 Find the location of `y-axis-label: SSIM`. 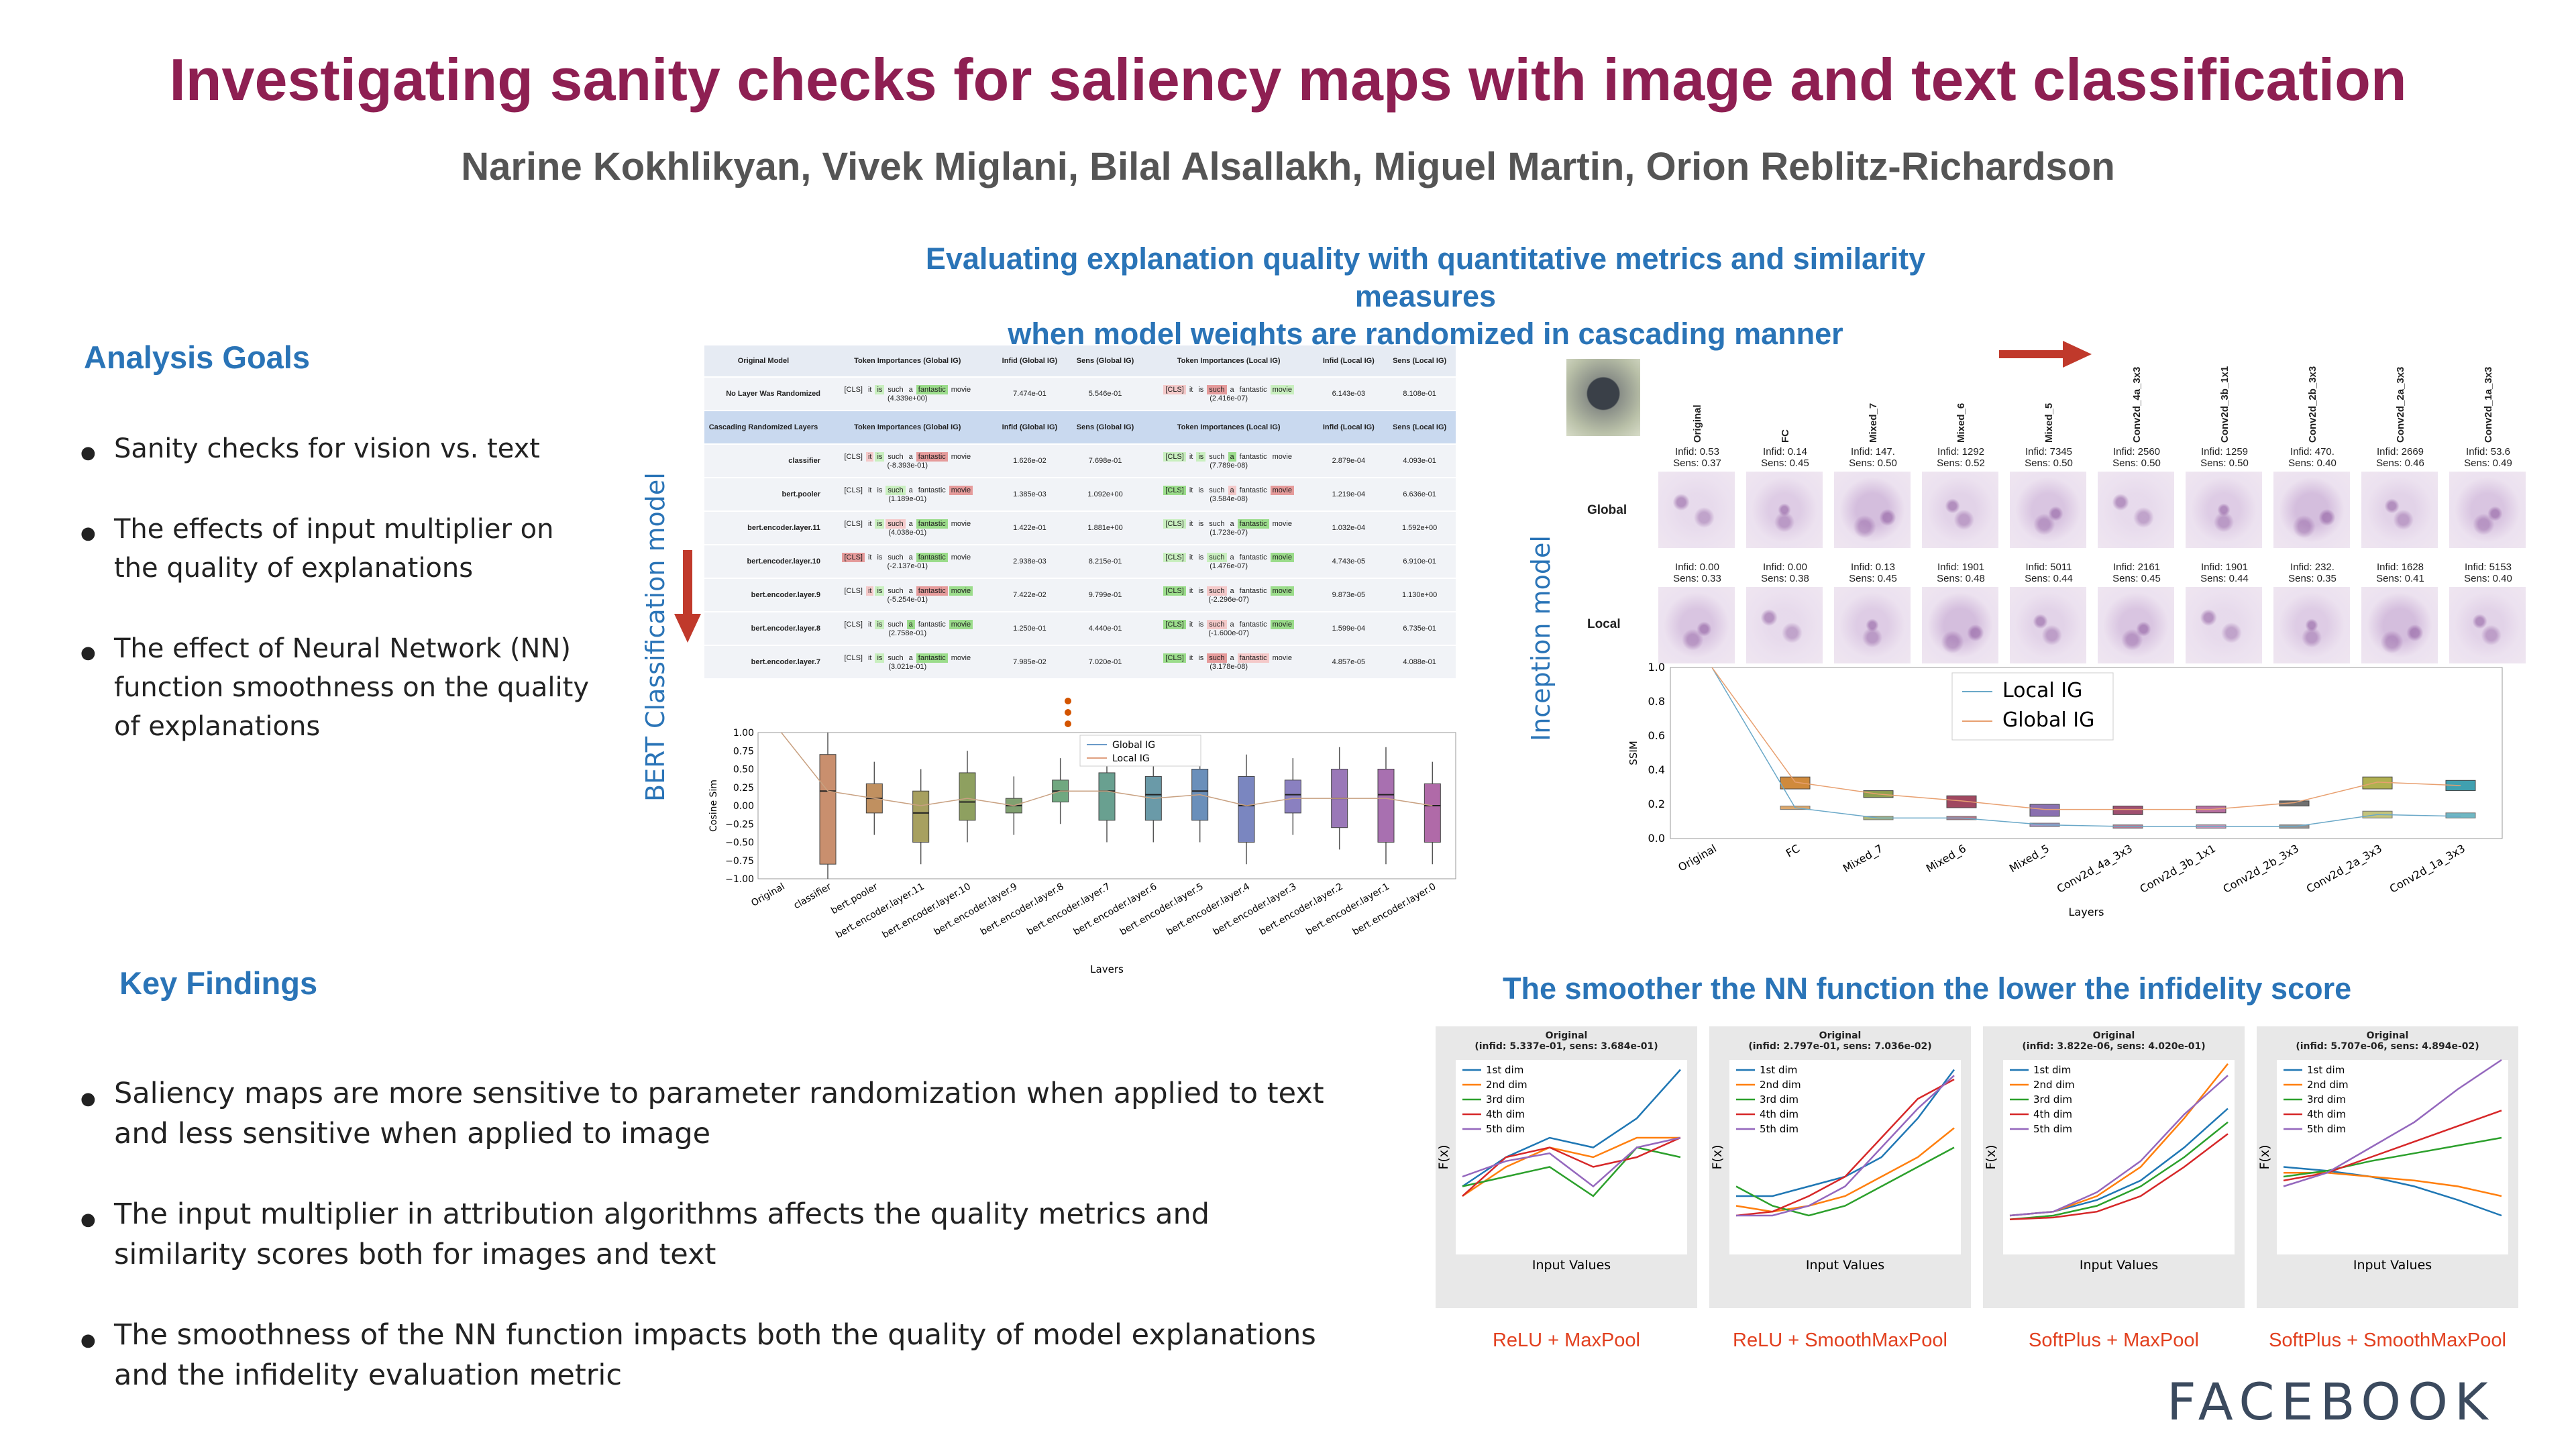

y-axis-label: SSIM is located at coordinates (1633, 753).